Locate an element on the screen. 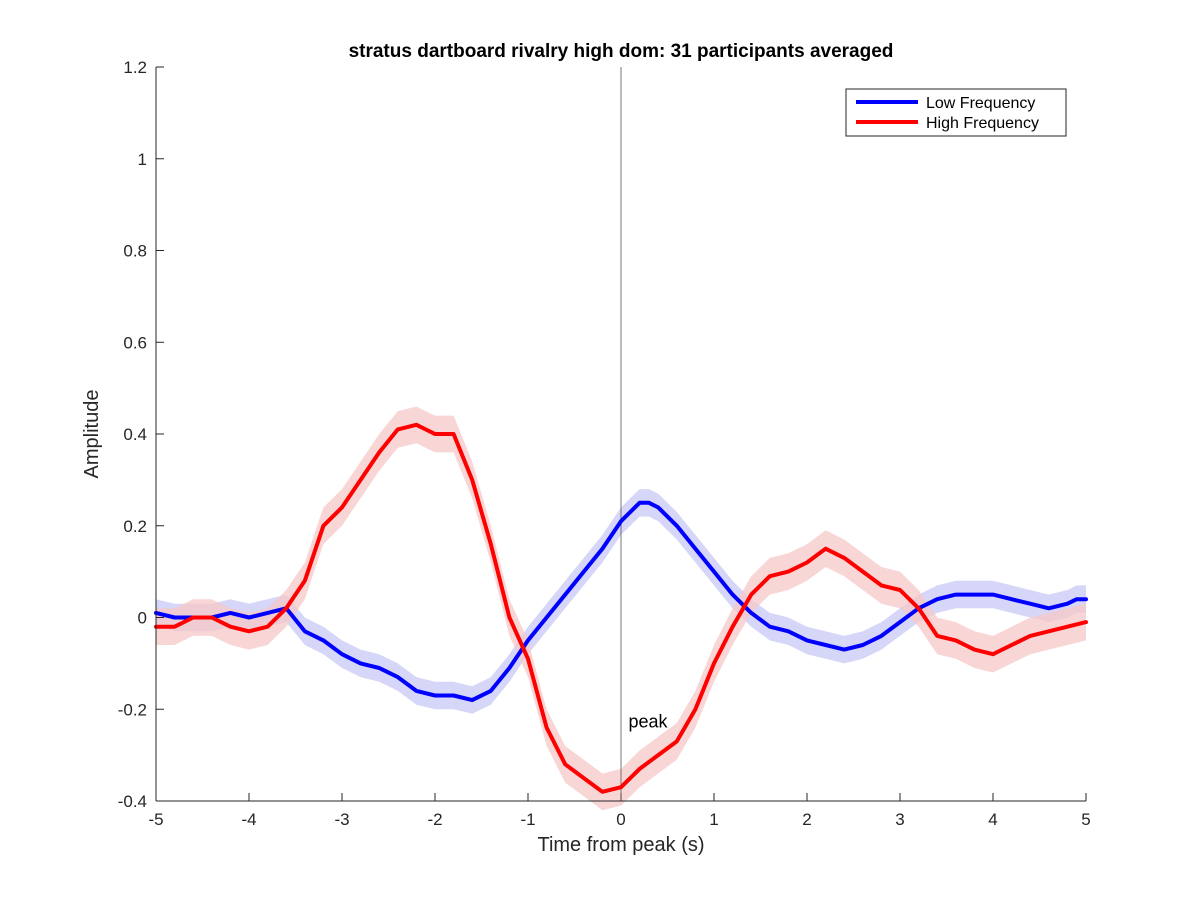  legend: Low Frequency High Frequency is located at coordinates (956, 112).